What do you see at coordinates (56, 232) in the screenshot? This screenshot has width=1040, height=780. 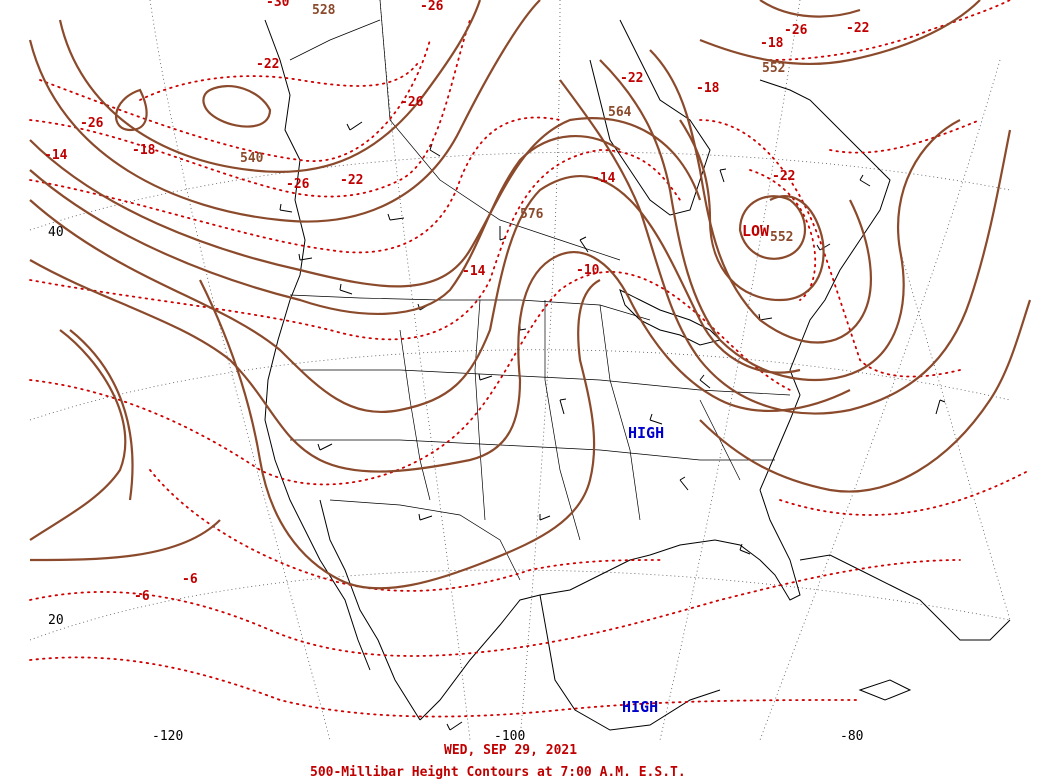 I see `latitude-label-40: 40` at bounding box center [56, 232].